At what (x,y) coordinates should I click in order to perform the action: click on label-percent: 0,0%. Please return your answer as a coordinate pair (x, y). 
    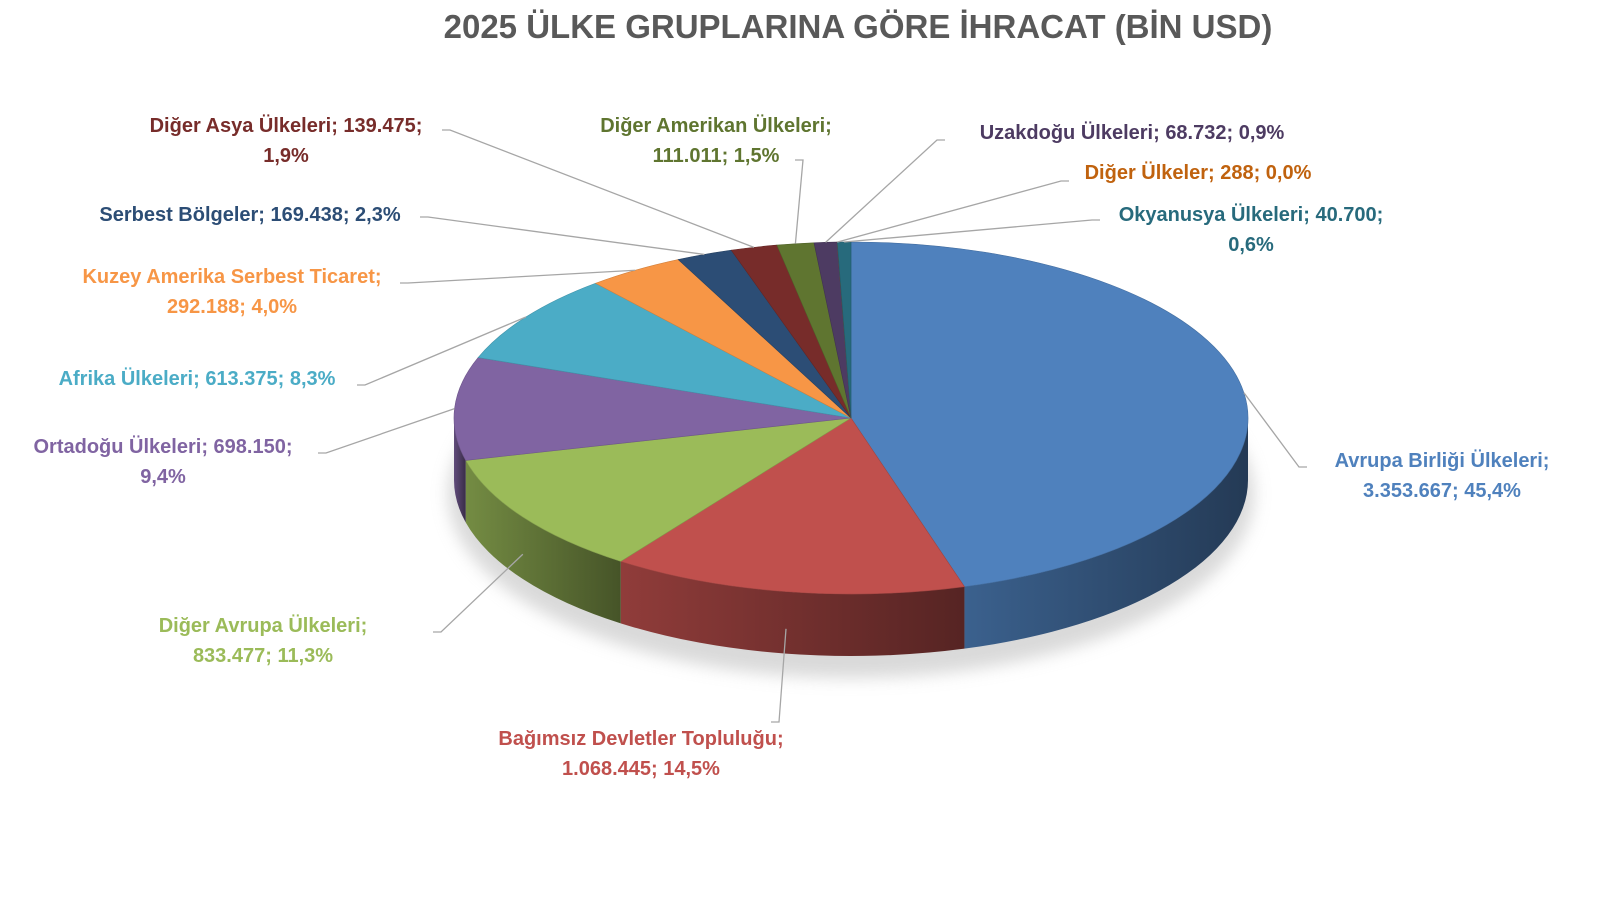
    Looking at the image, I should click on (1288, 173).